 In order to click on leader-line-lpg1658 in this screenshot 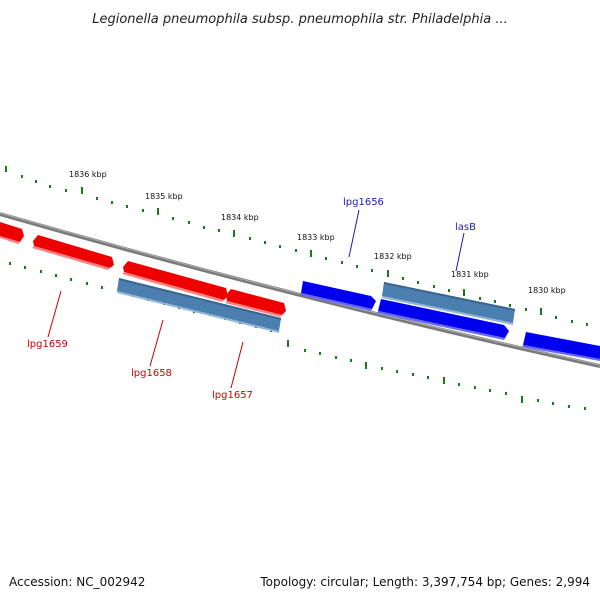, I will do `click(156, 343)`.